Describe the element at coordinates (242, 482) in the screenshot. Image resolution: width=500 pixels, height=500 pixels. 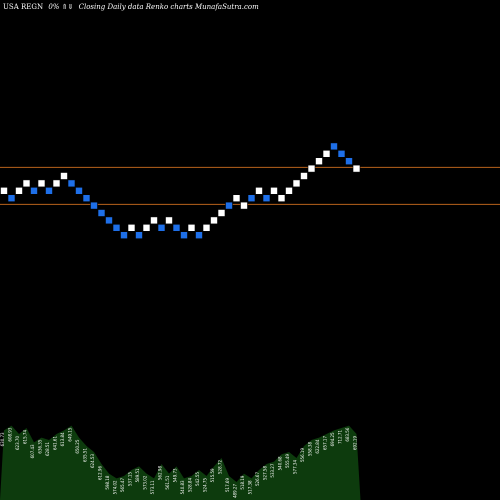
I see `volume-label: 518.19` at that location.